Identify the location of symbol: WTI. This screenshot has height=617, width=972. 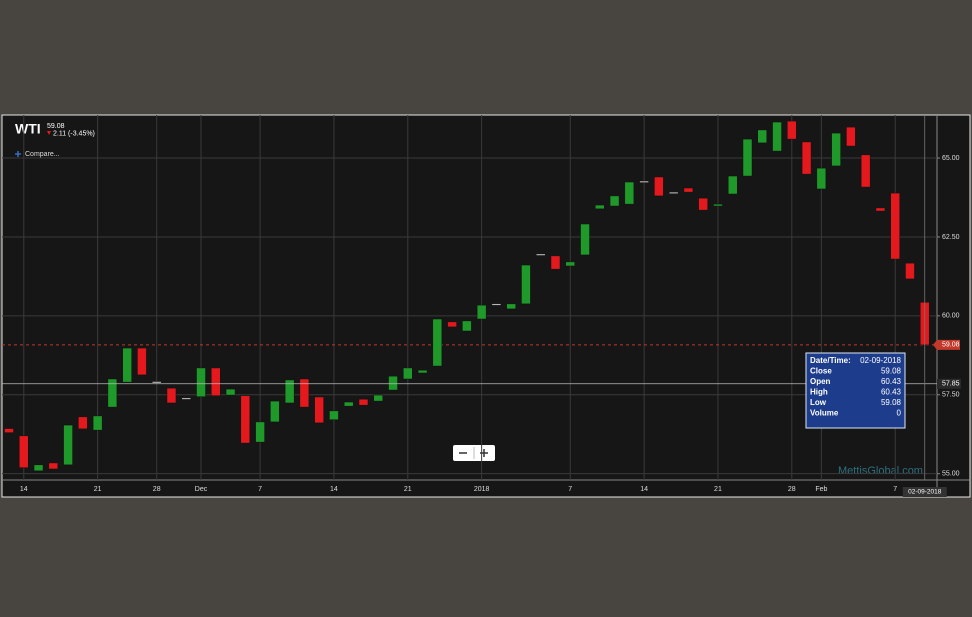
(28, 129).